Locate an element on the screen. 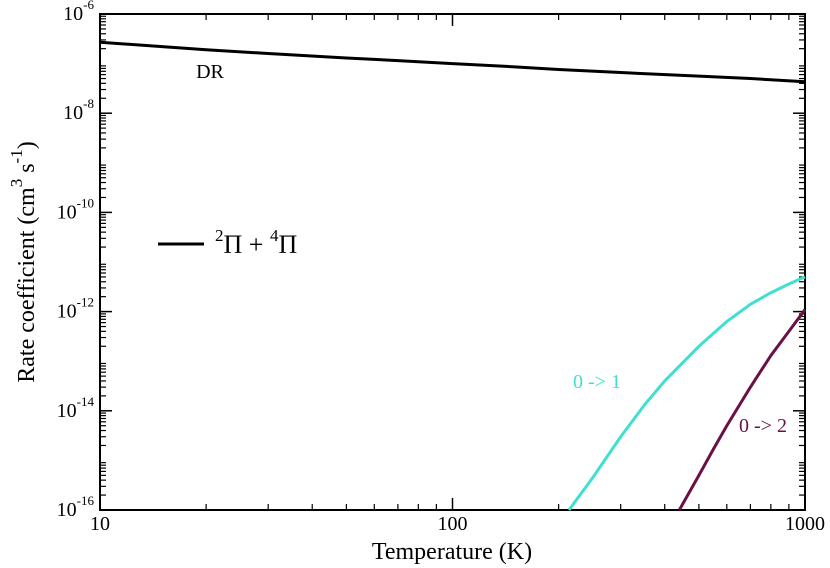 The image size is (830, 568). series-label-2: 0 -> 1 is located at coordinates (597, 382).